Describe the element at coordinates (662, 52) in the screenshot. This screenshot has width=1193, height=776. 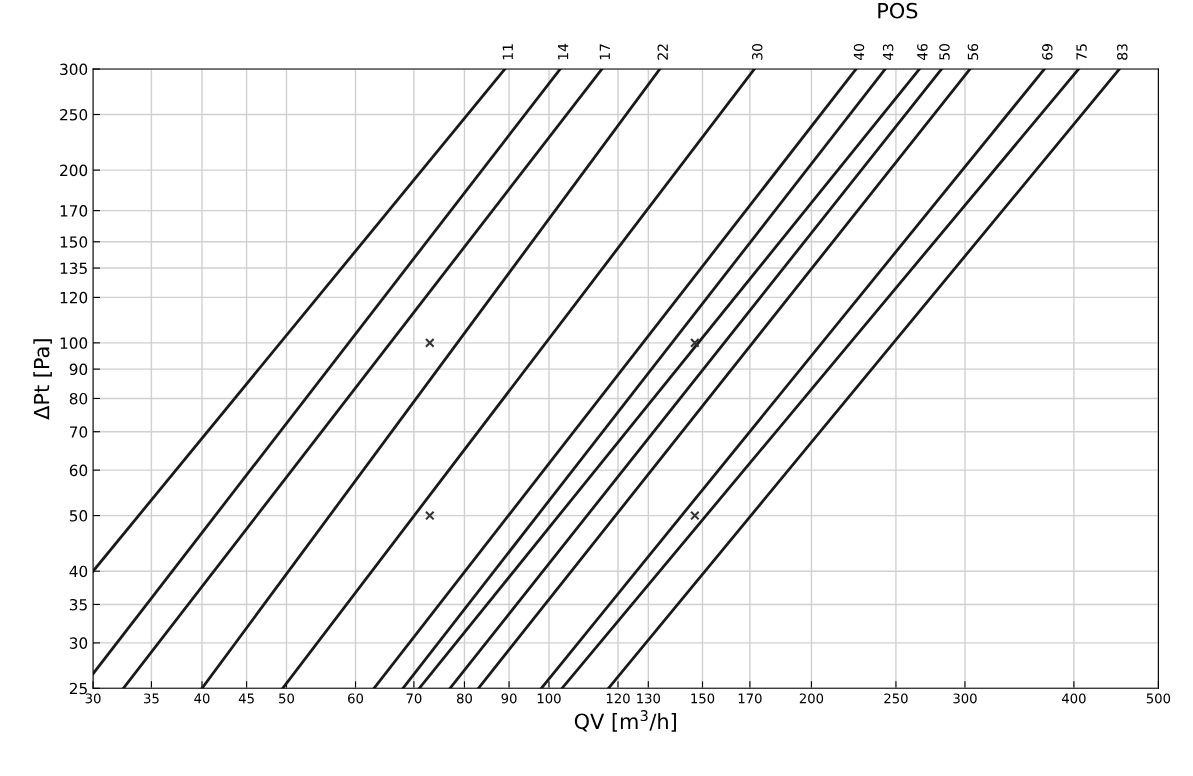
I see `text: 22` at that location.